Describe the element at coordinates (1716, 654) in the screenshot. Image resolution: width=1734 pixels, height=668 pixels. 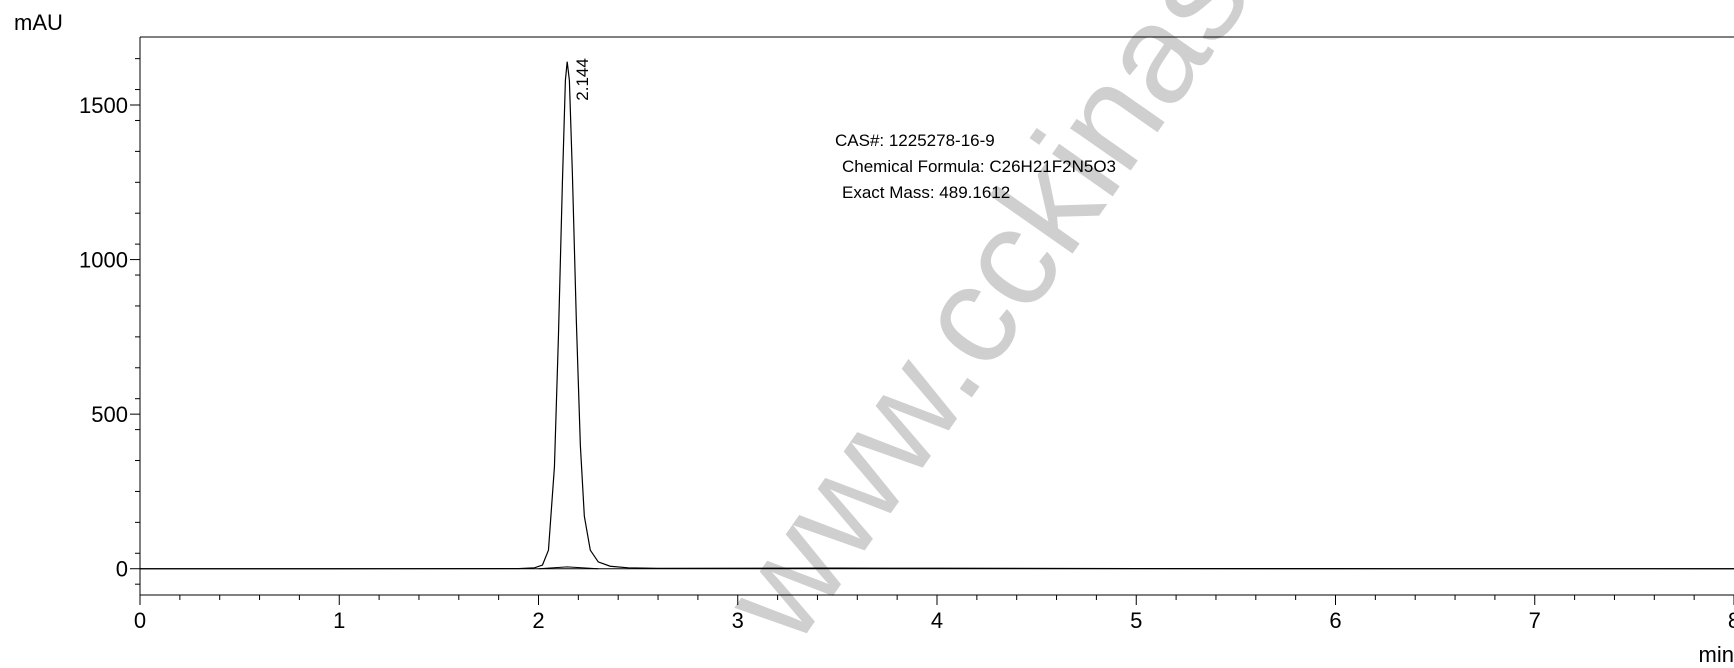
I see `x-axis-unit-label: min` at that location.